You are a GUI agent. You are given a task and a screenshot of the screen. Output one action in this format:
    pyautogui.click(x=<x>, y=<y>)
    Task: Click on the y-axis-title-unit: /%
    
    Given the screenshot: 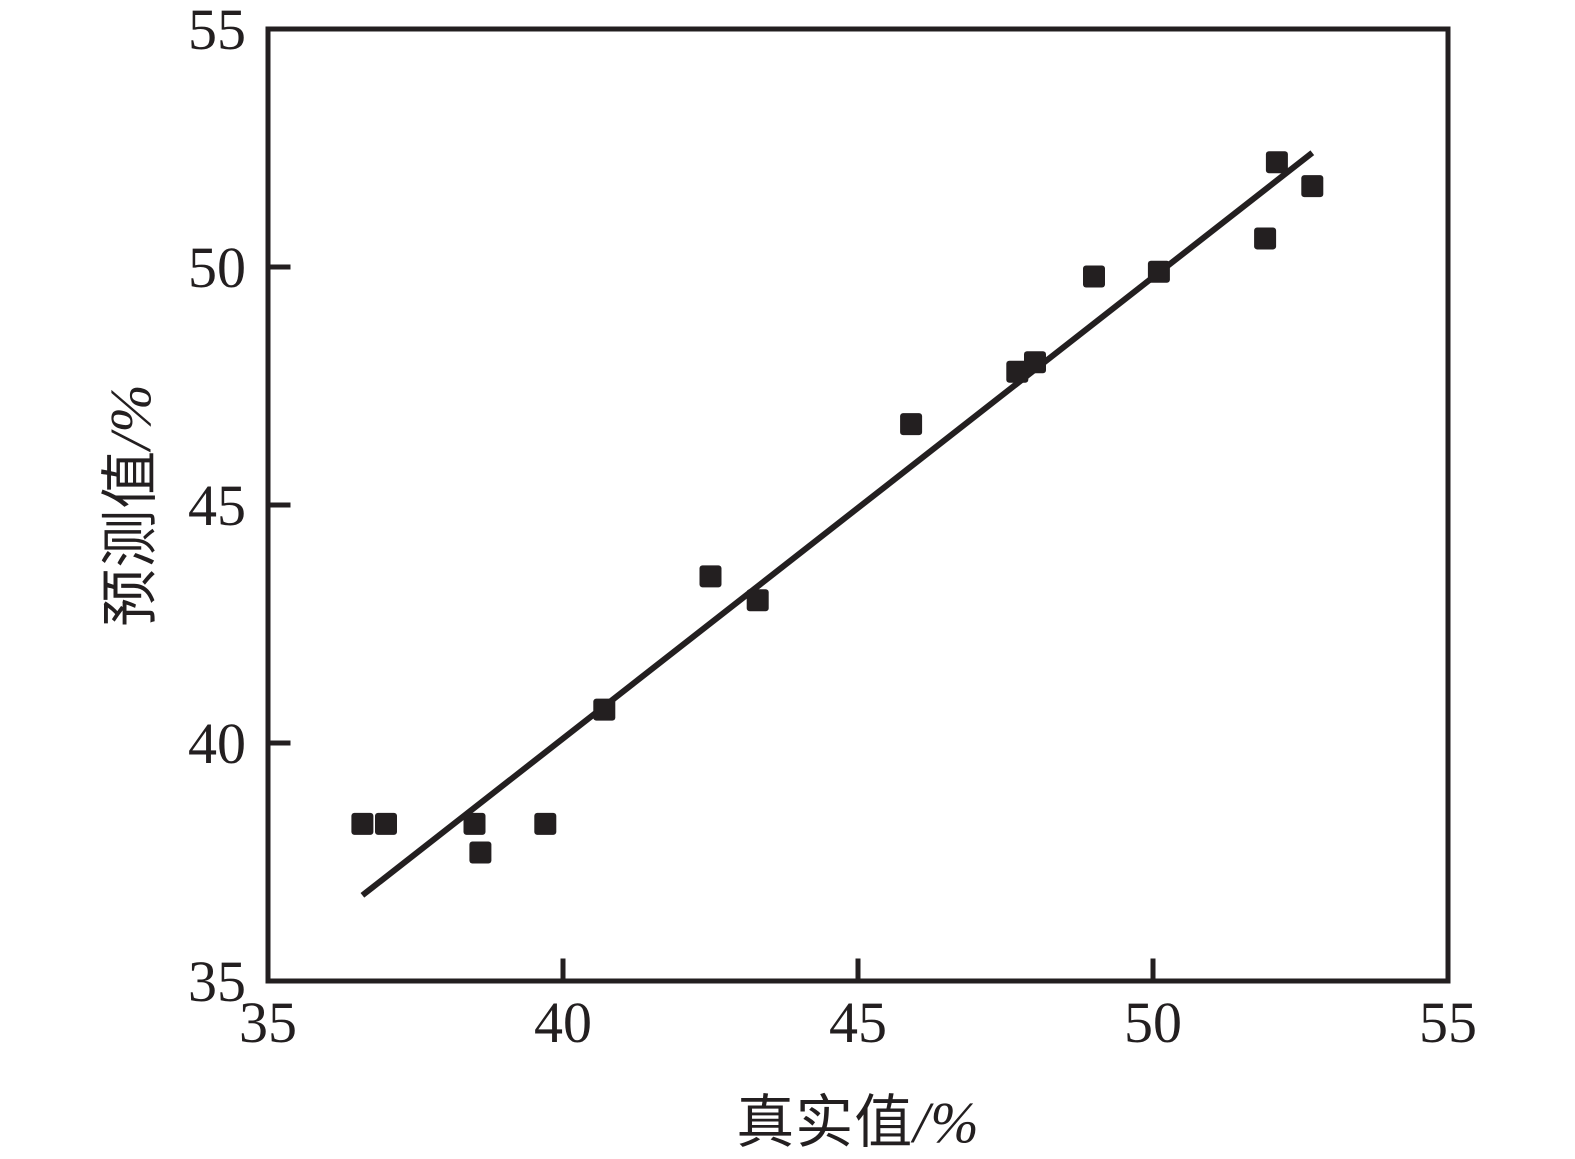 What is the action you would take?
    pyautogui.click(x=130, y=416)
    